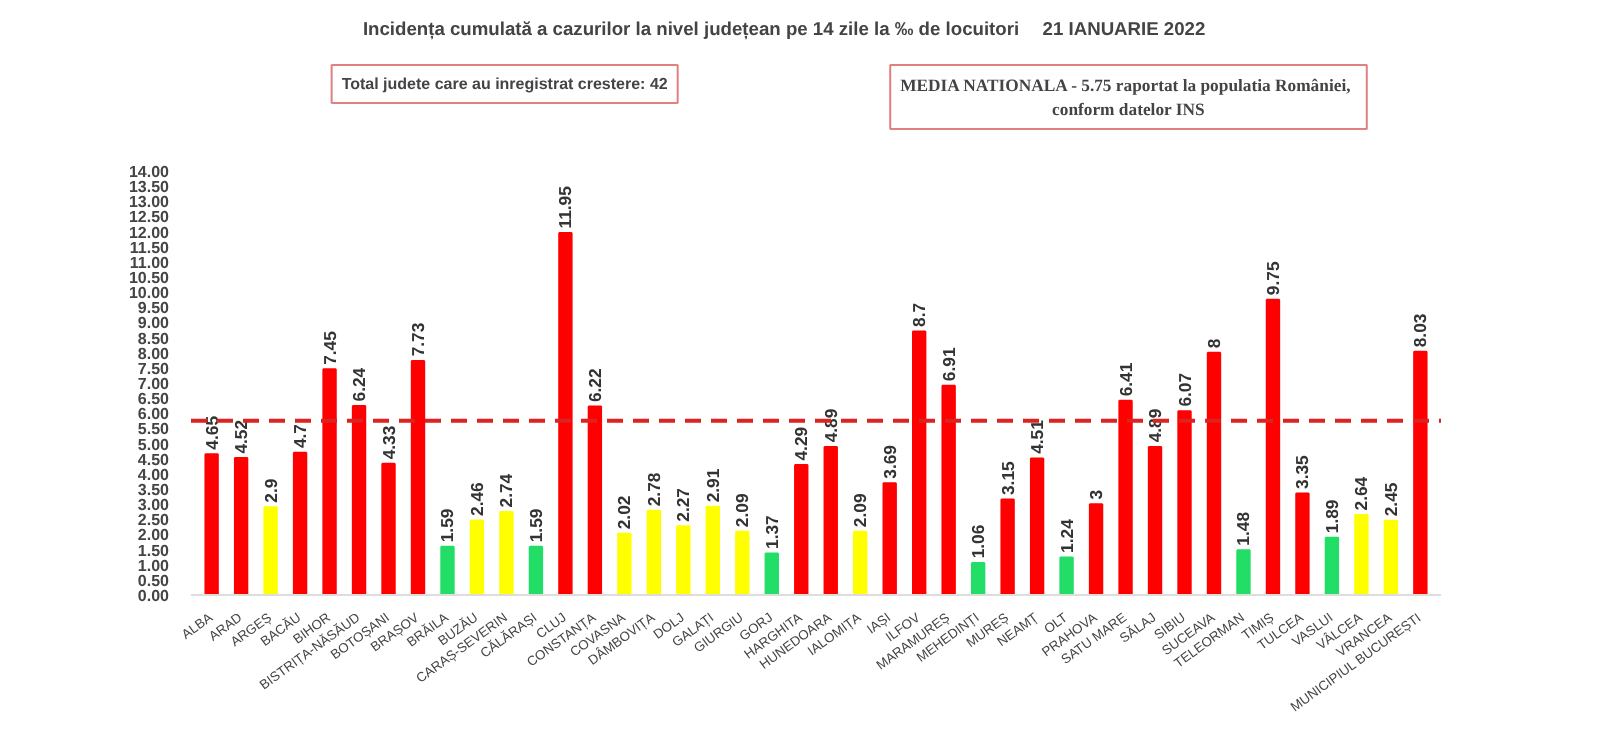 This screenshot has height=738, width=1600. Describe the element at coordinates (154, 308) in the screenshot. I see `y-tick-label: 9.50` at that location.